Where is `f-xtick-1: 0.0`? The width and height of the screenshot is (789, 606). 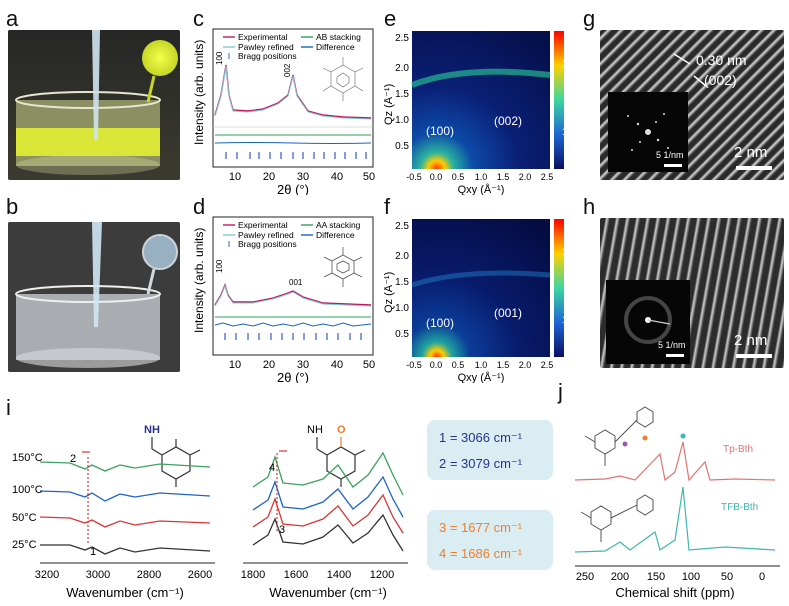 f-xtick-1: 0.0 is located at coordinates (436, 365).